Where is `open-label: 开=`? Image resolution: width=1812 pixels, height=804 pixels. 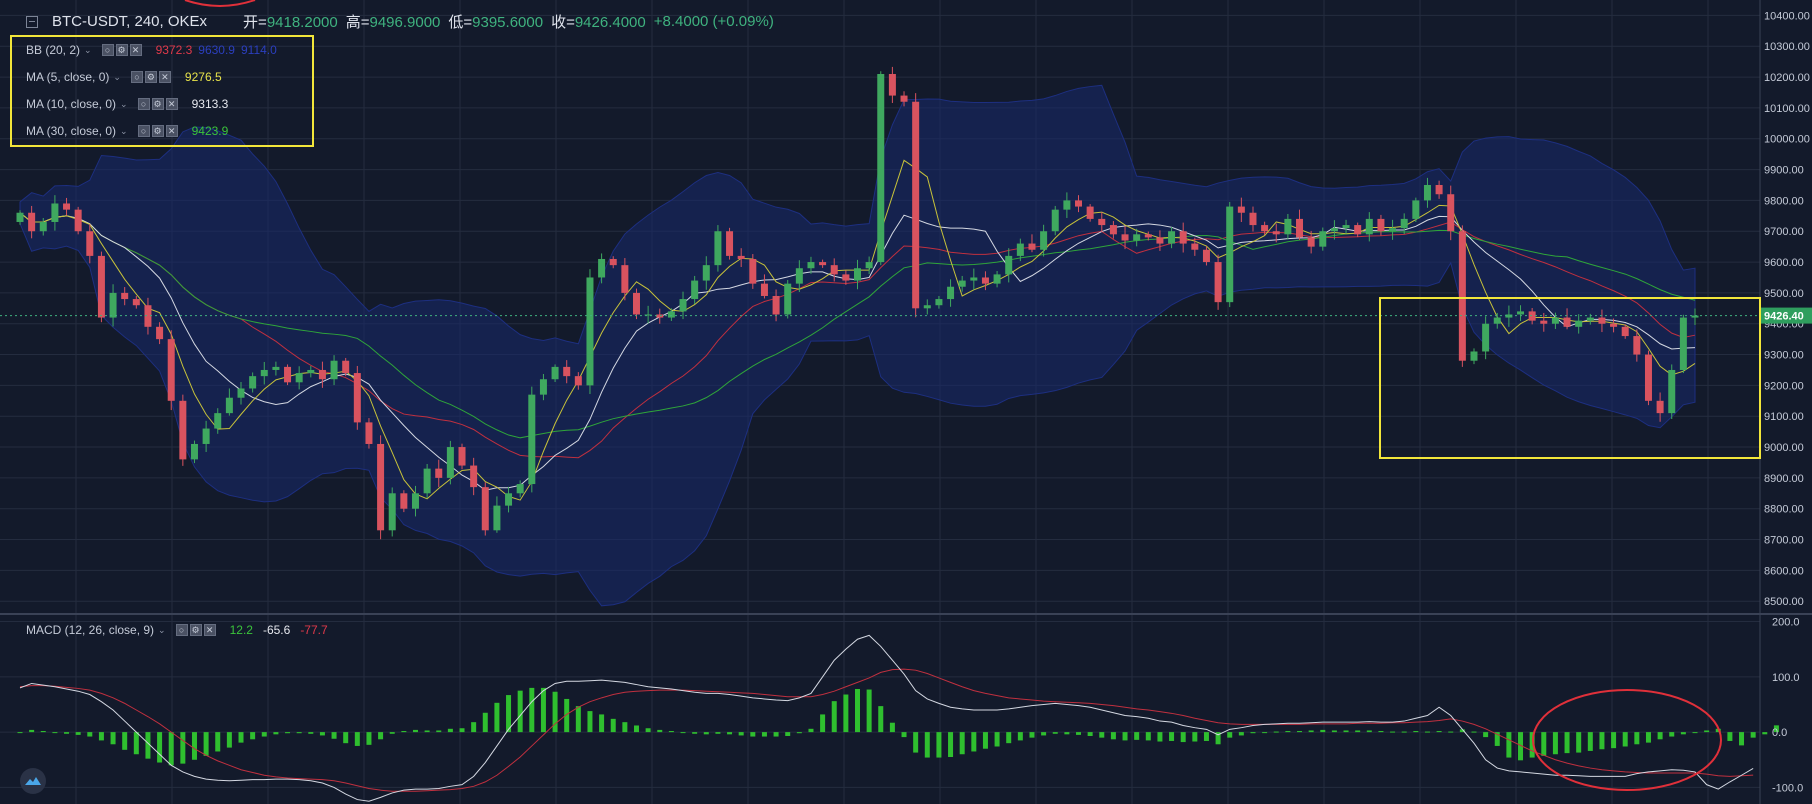
open-label: 开= is located at coordinates (255, 22).